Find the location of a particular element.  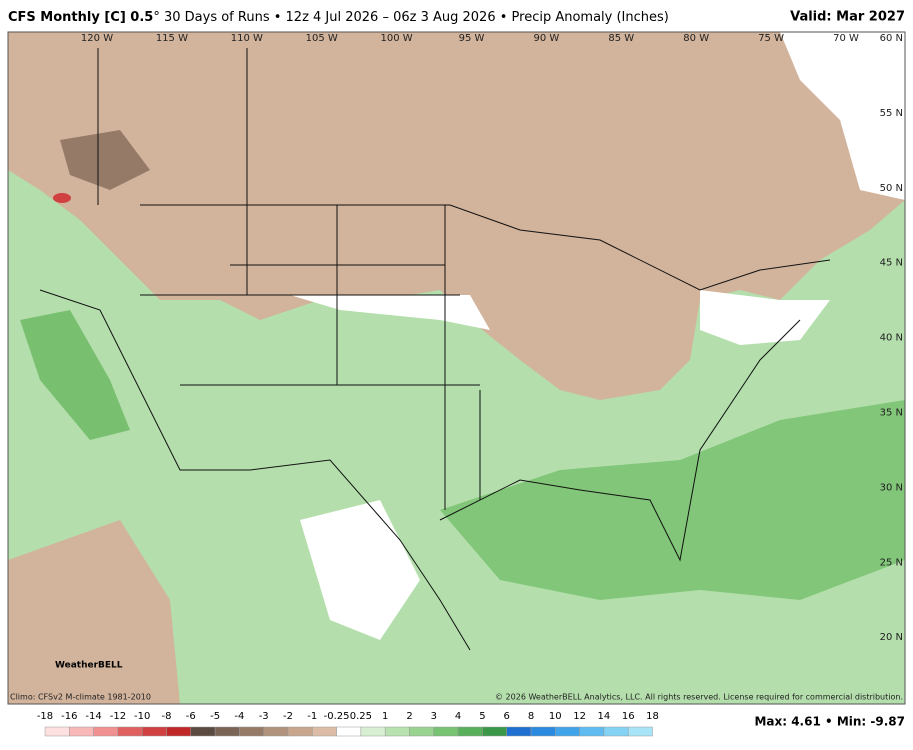

colorbar-label: -6 is located at coordinates (191, 716).